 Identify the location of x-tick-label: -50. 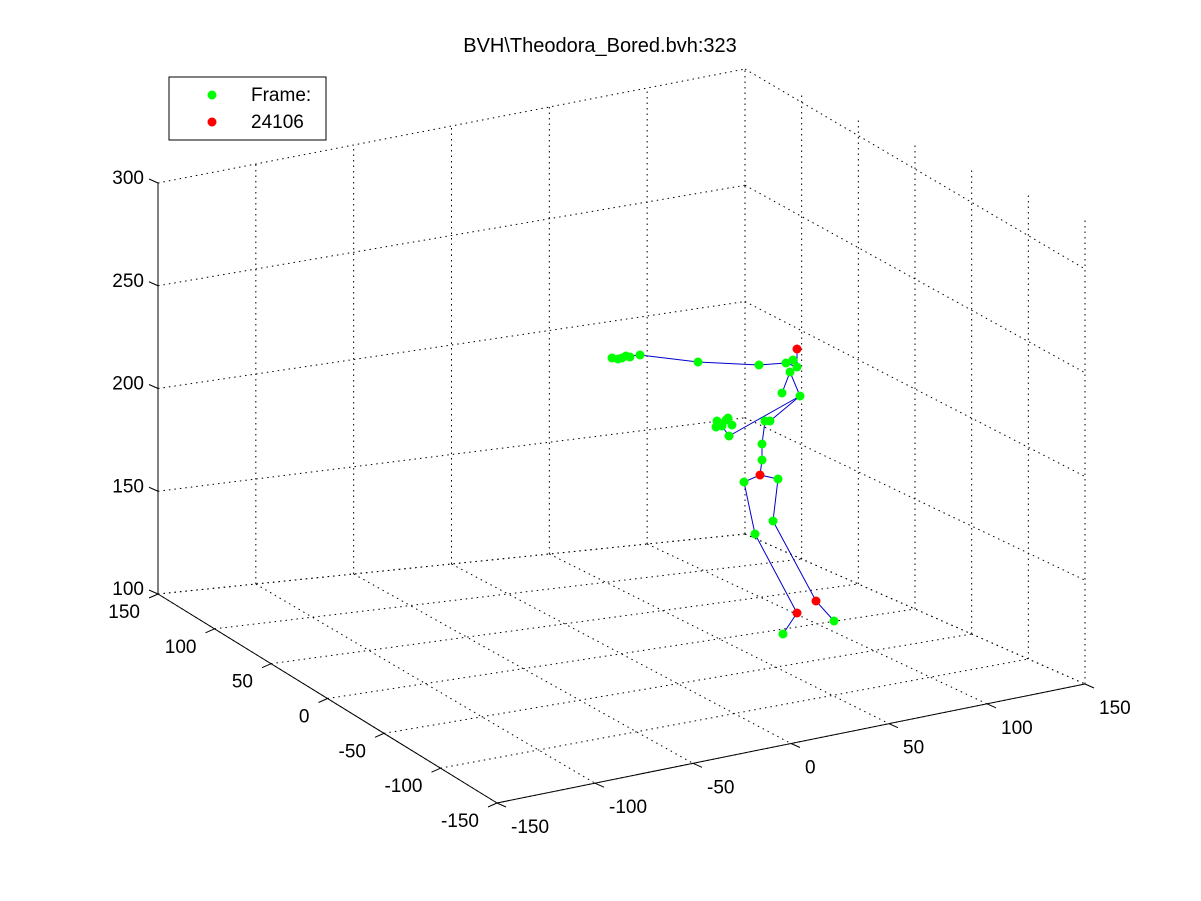
(720, 787).